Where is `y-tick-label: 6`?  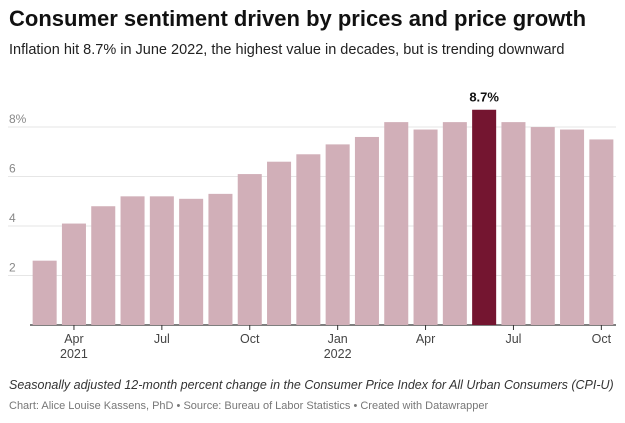 y-tick-label: 6 is located at coordinates (12, 169).